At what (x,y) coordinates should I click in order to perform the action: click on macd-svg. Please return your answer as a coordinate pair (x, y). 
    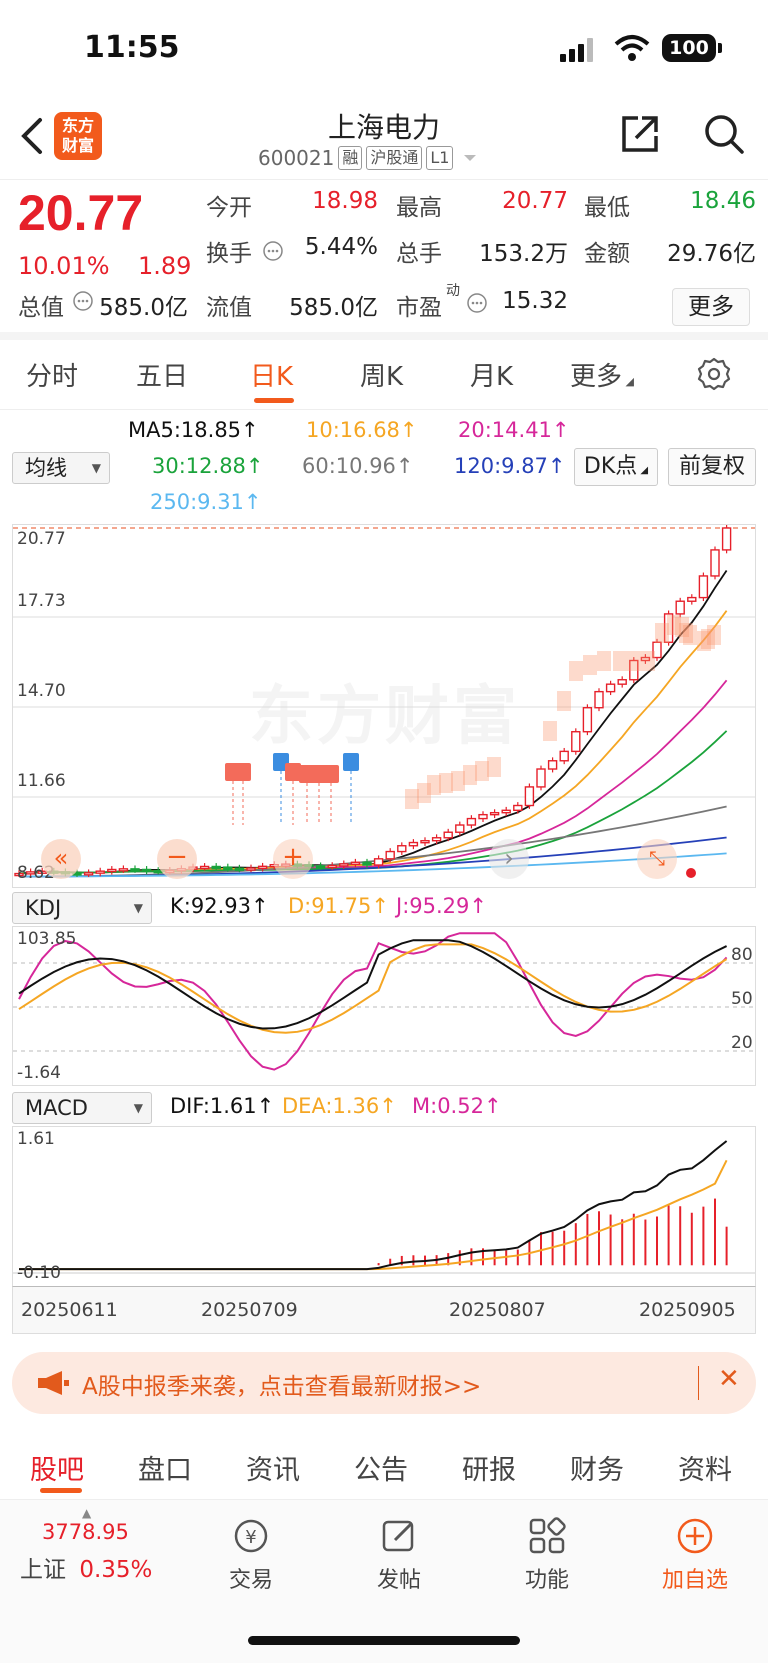
    Looking at the image, I should click on (384, 1207).